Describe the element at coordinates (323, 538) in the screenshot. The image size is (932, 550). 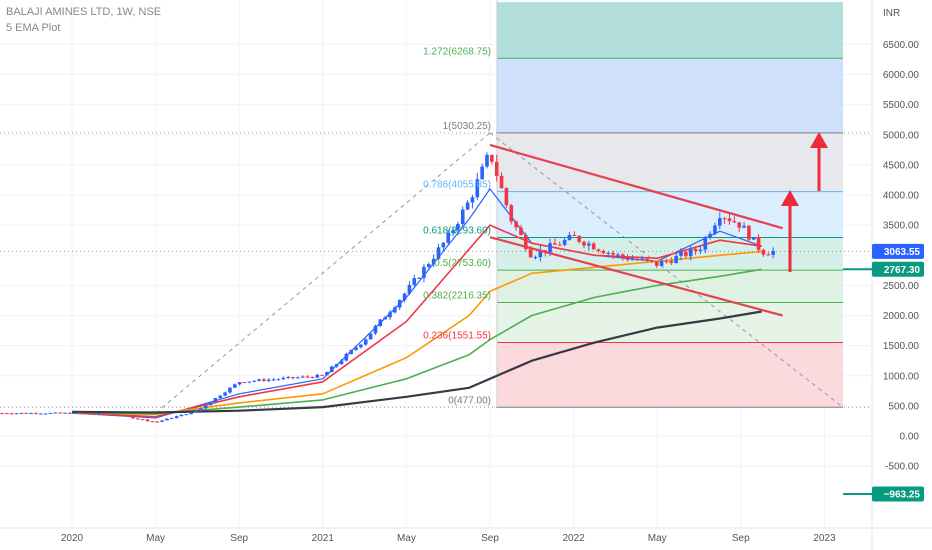
I see `time-tick-label: 2021` at that location.